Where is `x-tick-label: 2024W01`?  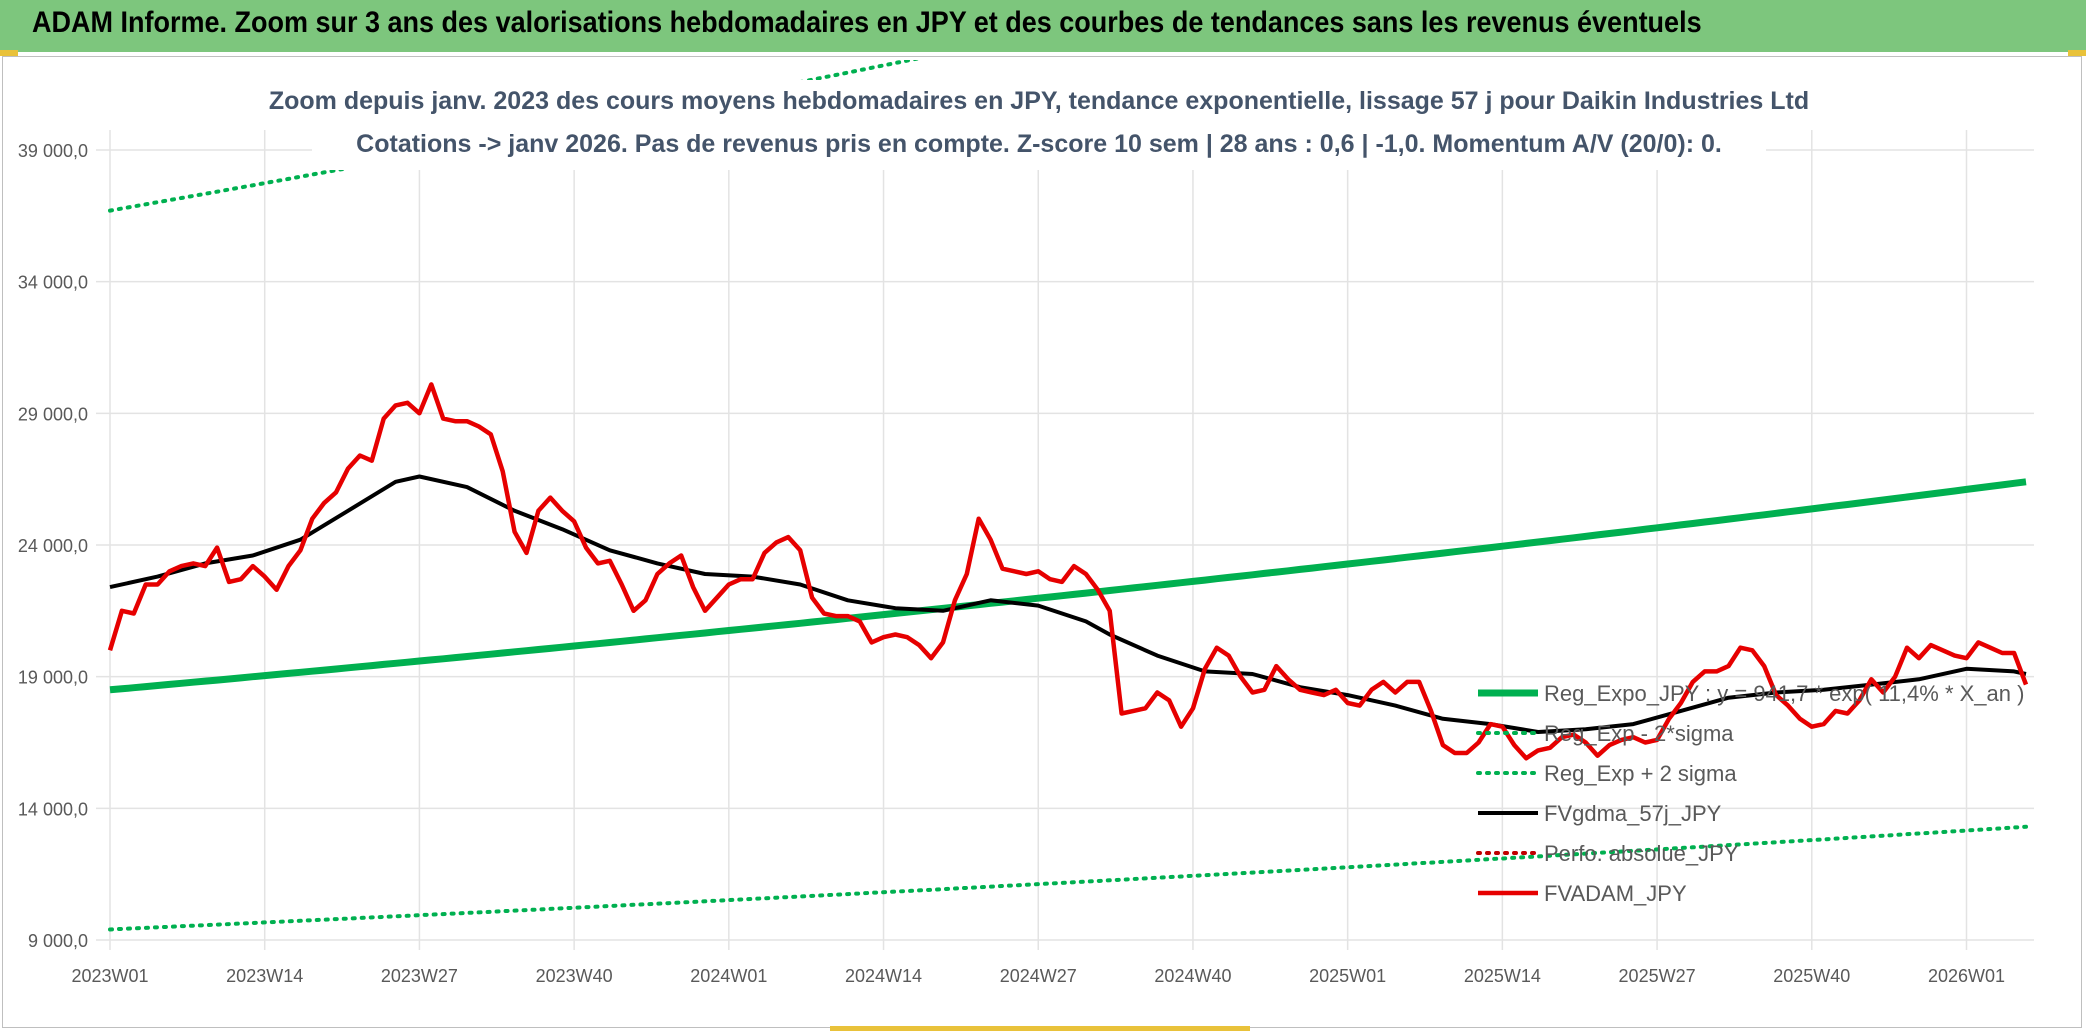 x-tick-label: 2024W01 is located at coordinates (728, 976).